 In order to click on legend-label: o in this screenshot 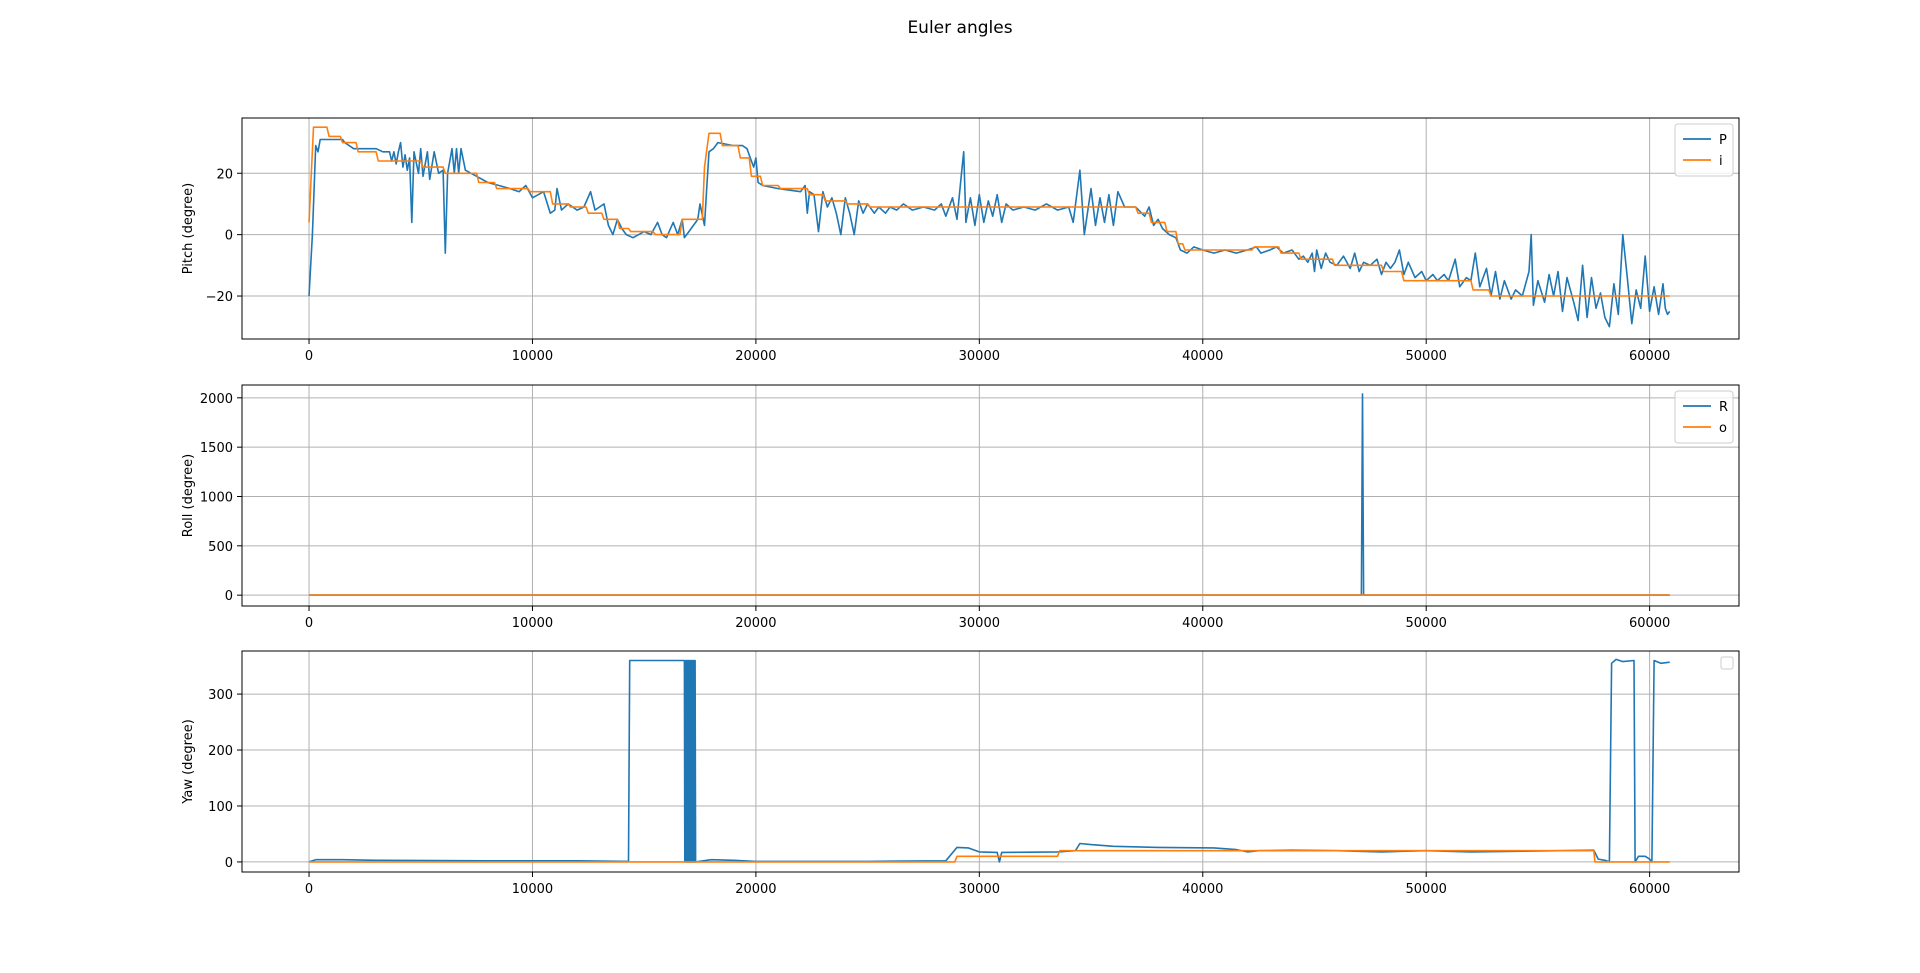, I will do `click(1723, 428)`.